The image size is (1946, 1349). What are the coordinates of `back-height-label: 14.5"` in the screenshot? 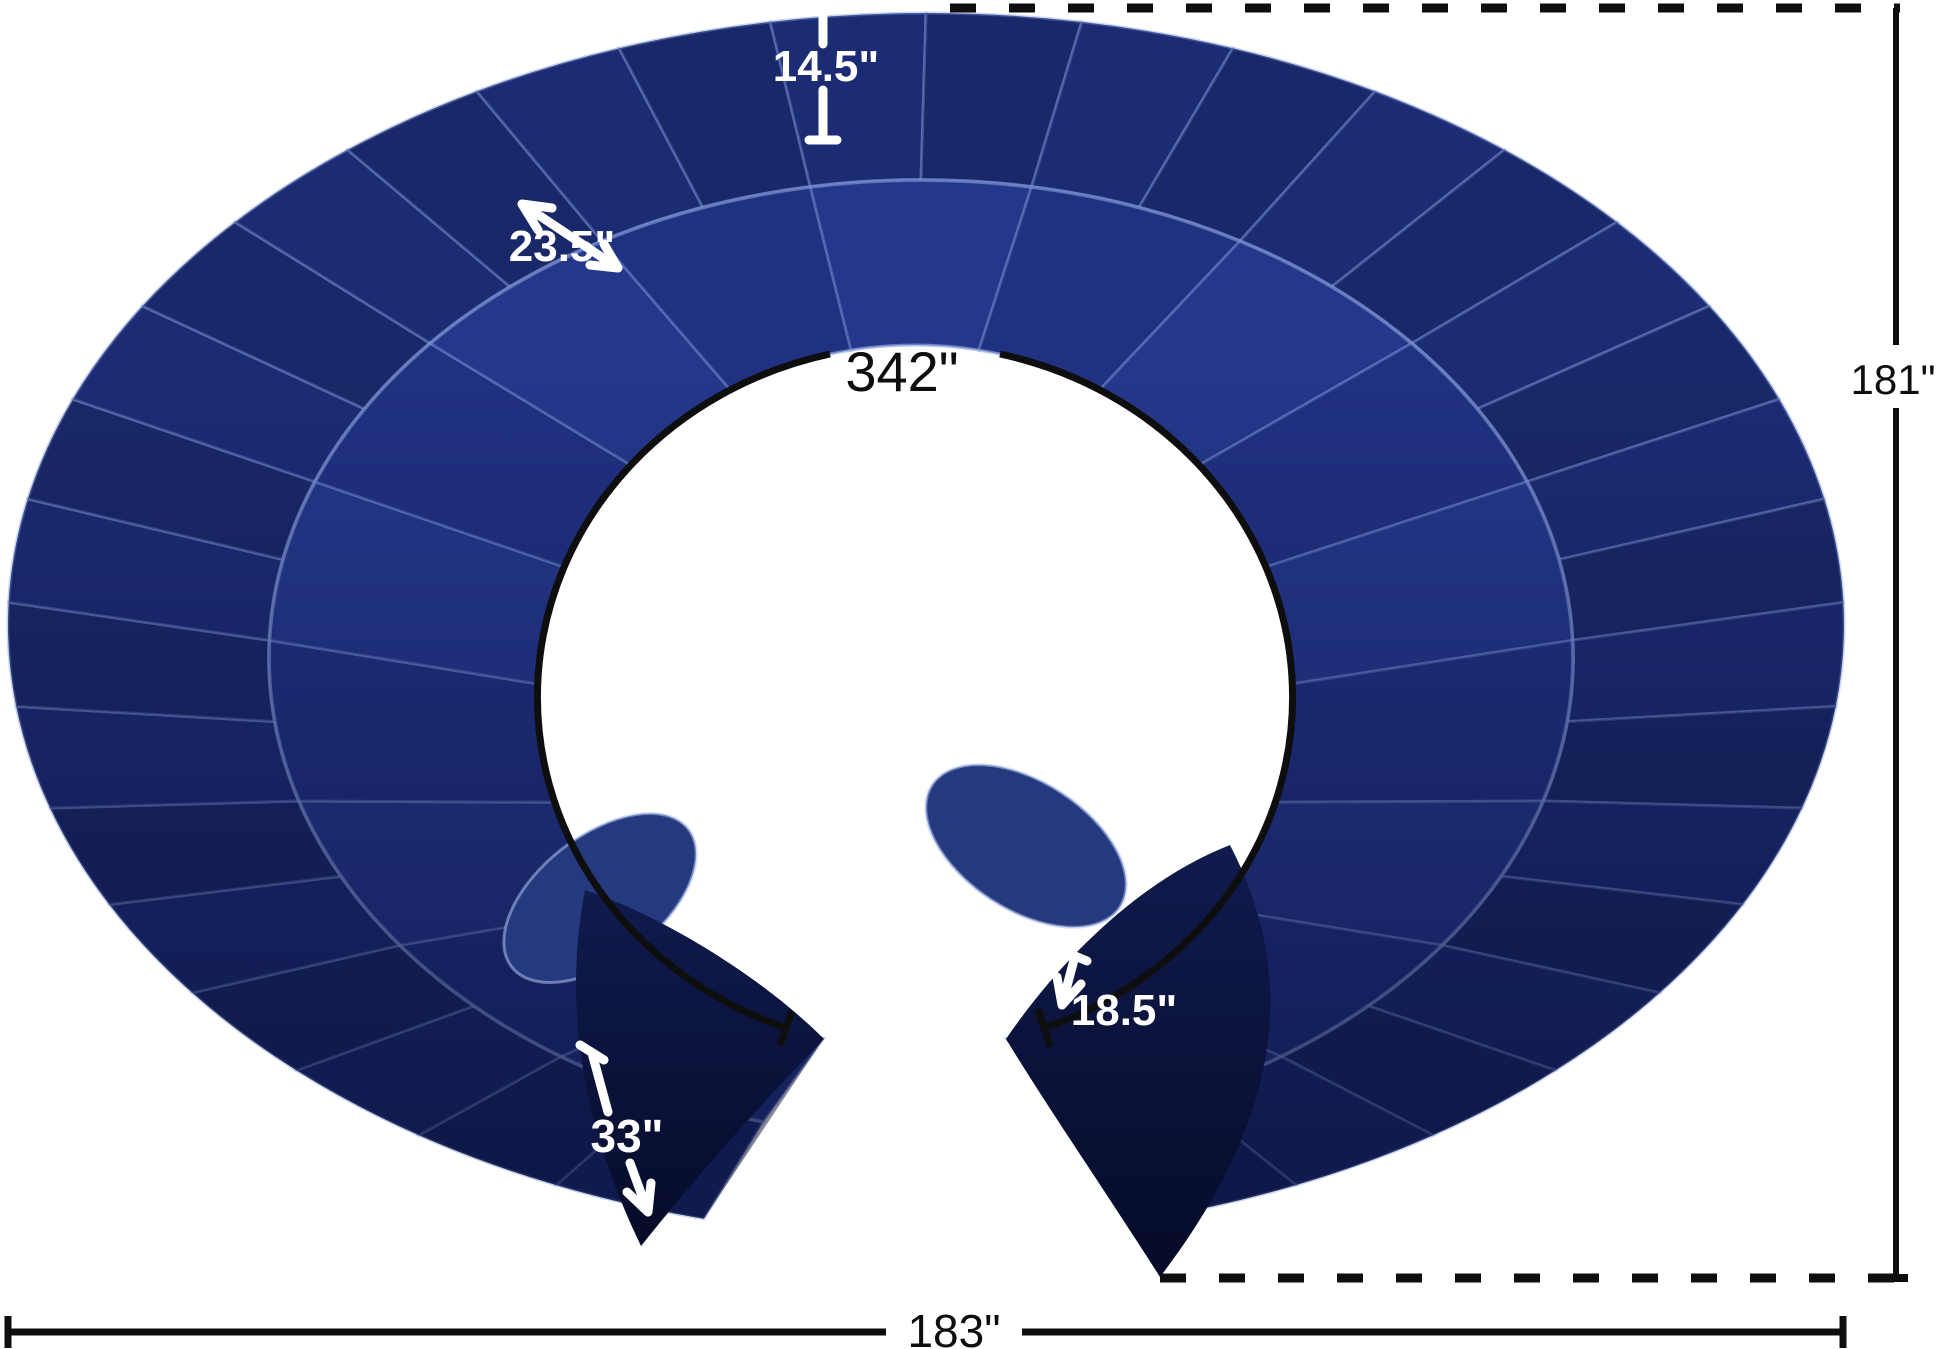 It's located at (826, 66).